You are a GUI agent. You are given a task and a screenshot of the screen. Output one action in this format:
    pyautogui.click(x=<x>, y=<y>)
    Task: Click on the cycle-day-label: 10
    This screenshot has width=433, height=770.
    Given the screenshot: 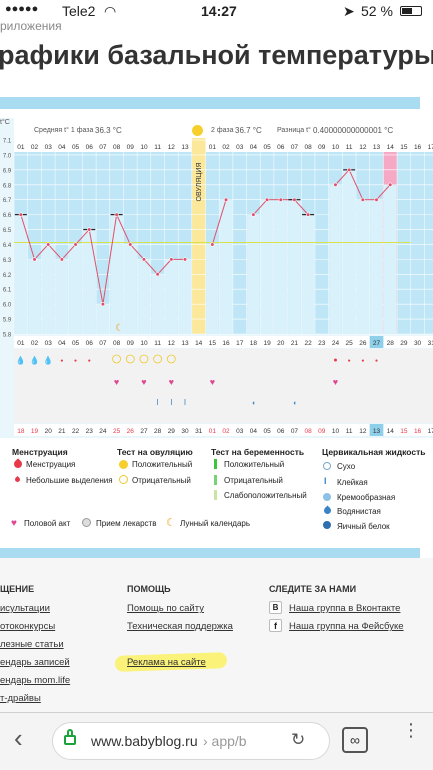 What is the action you would take?
    pyautogui.click(x=336, y=147)
    